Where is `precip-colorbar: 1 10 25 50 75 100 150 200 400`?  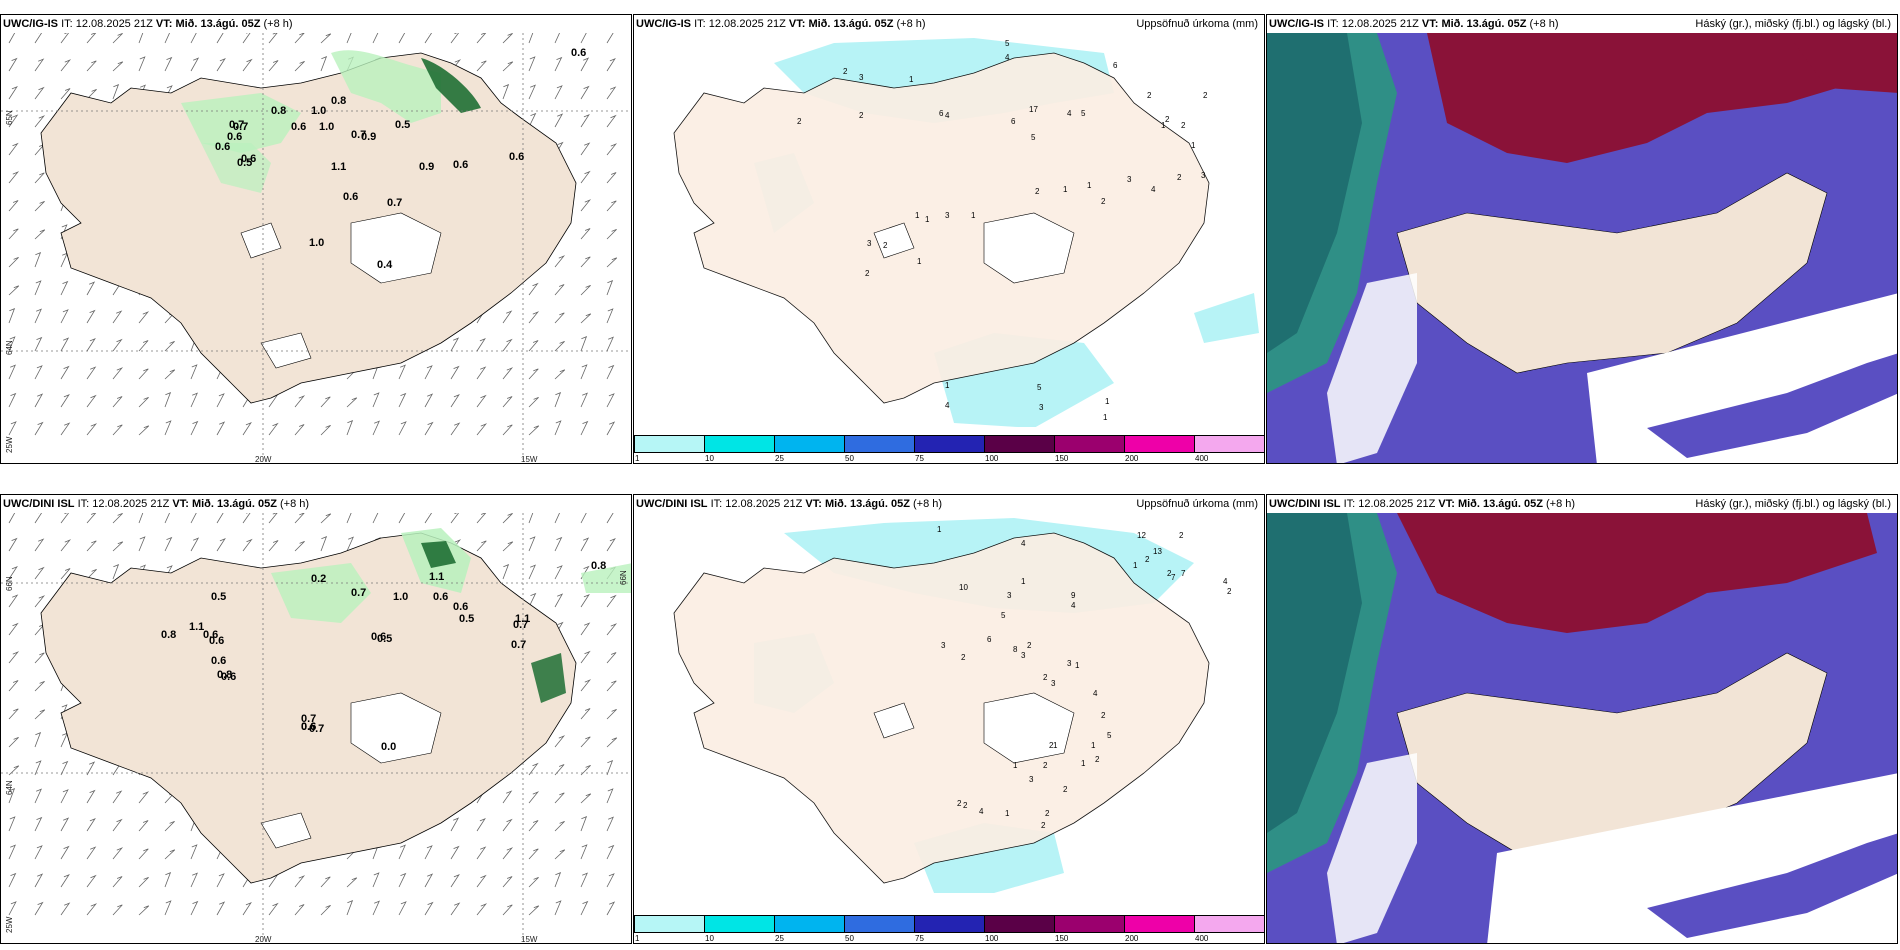 precip-colorbar: 1 10 25 50 75 100 150 200 400 is located at coordinates (949, 929).